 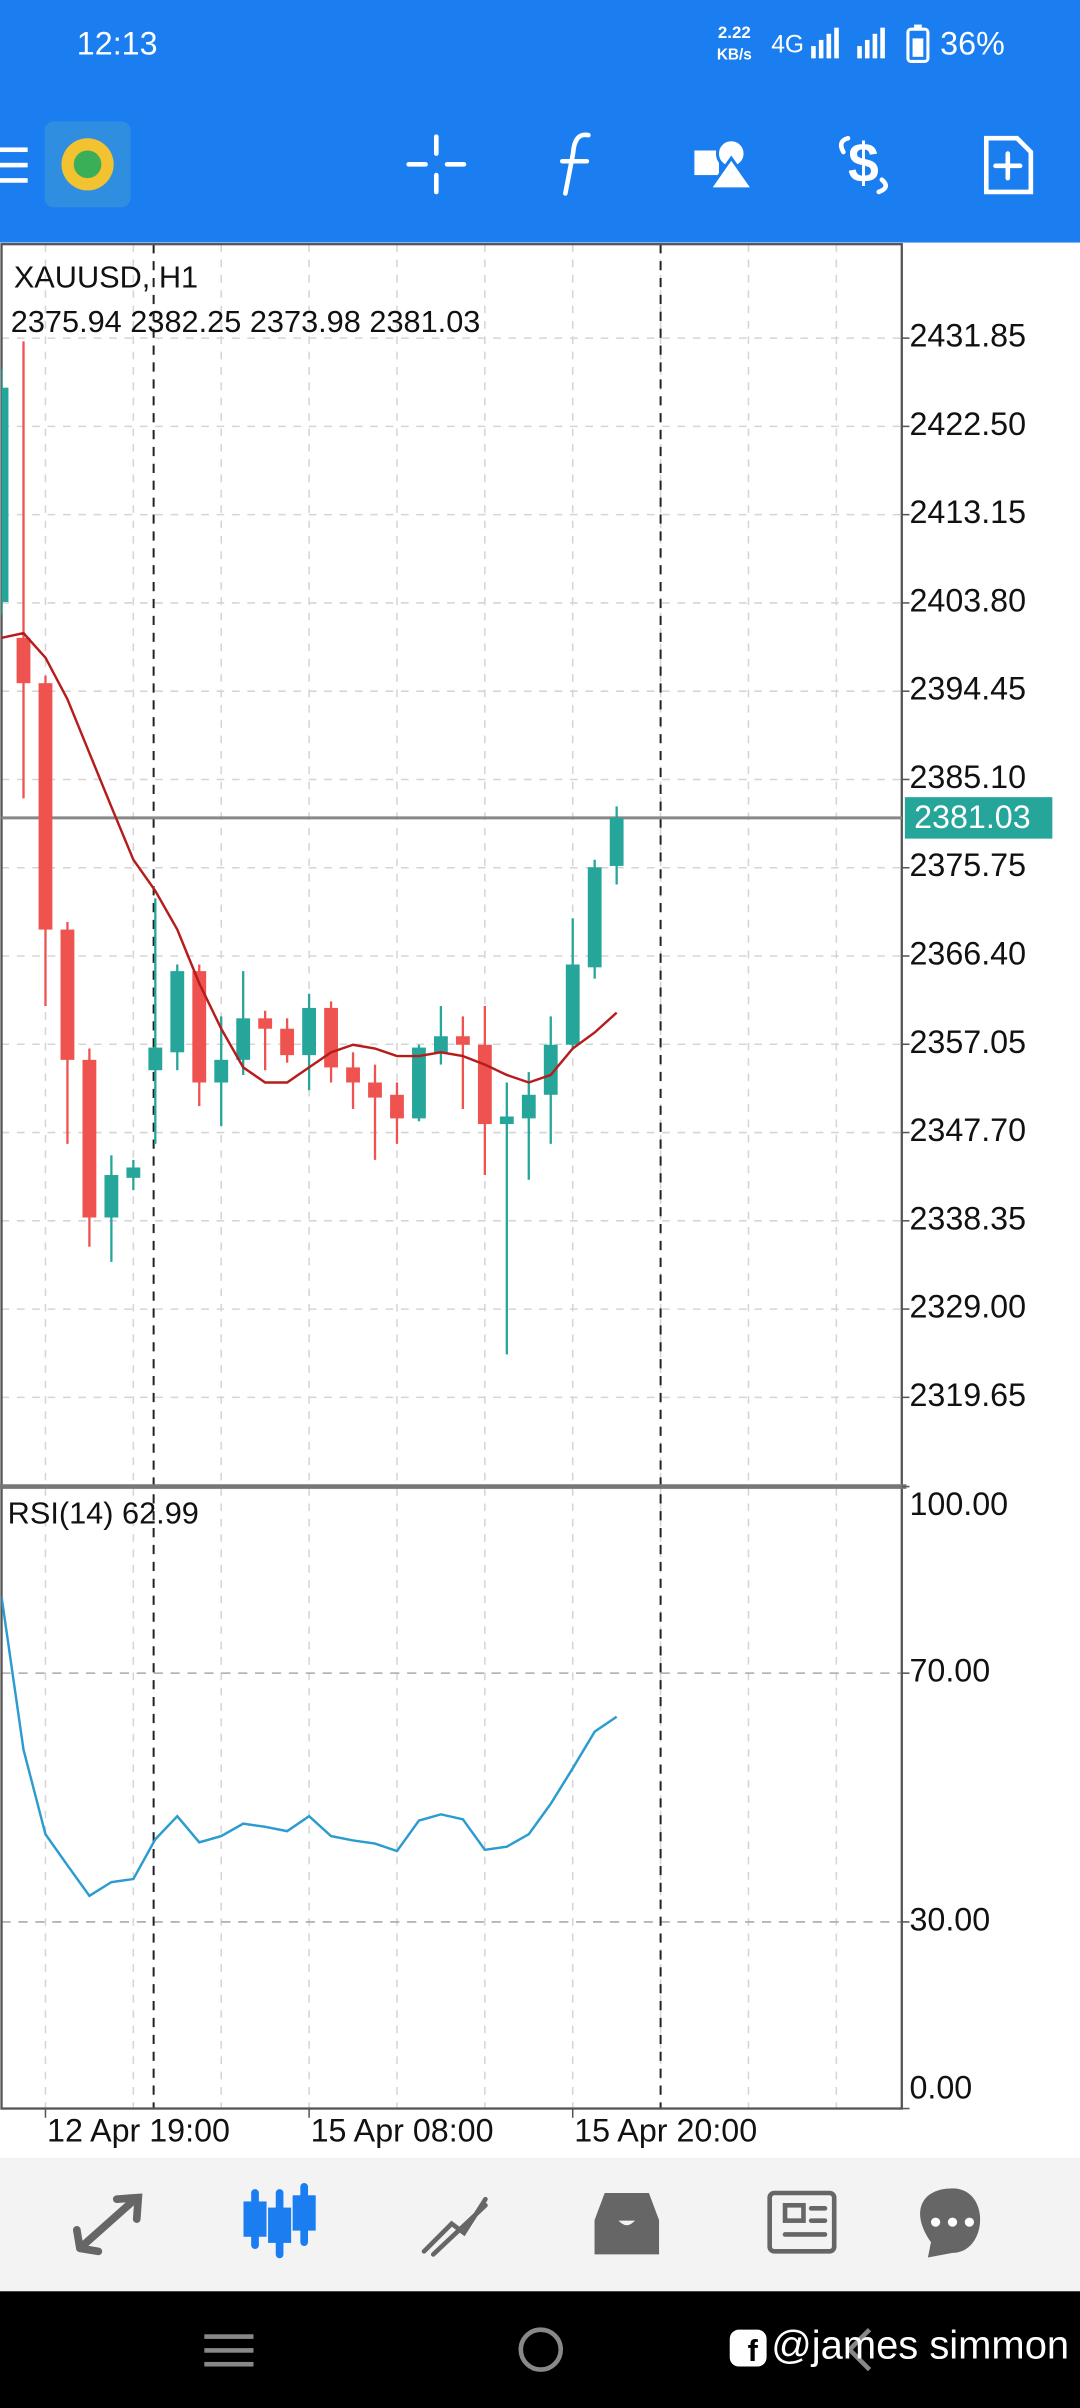 What do you see at coordinates (305, 321) in the screenshot?
I see `ohlc-low: 2373.98` at bounding box center [305, 321].